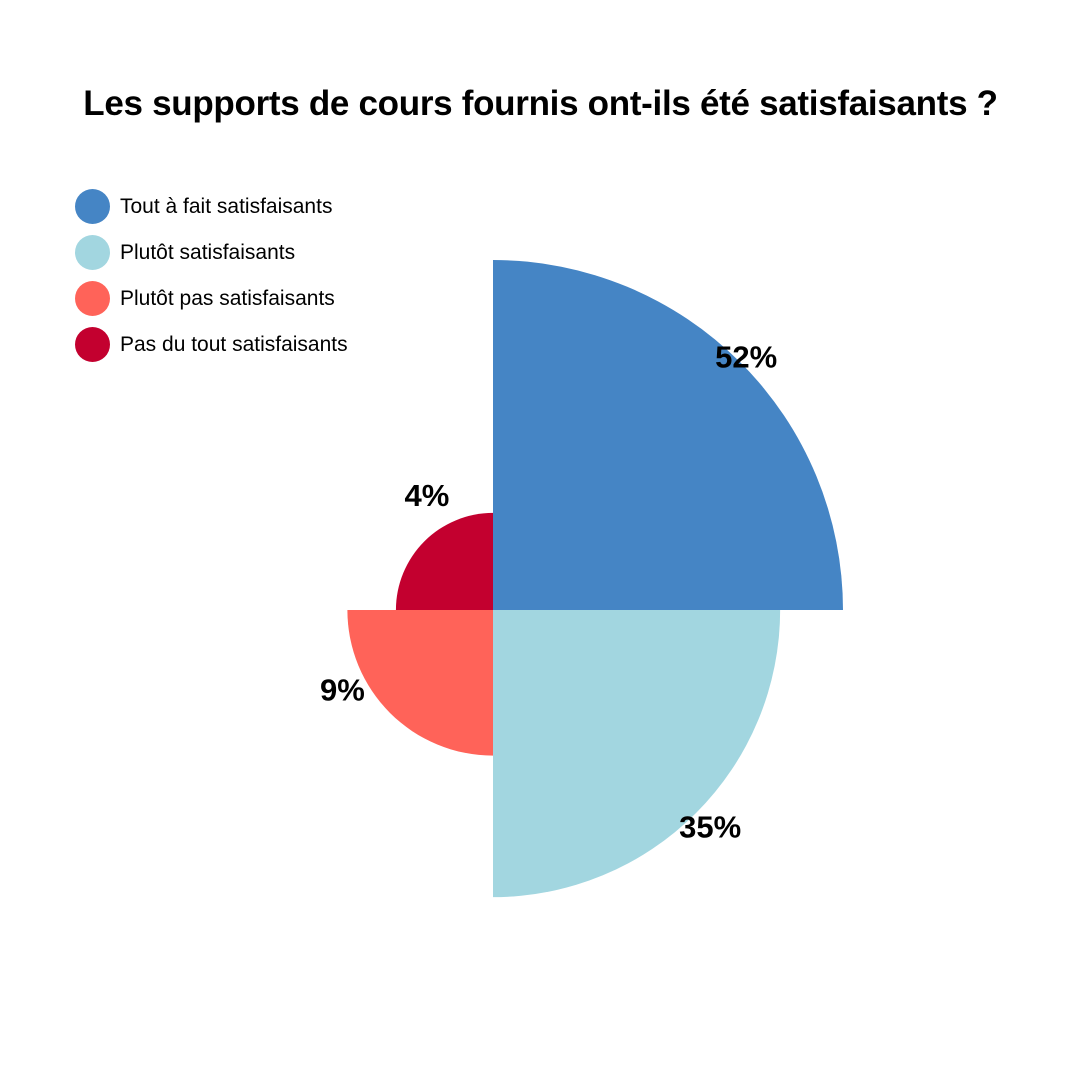 Image resolution: width=1081 pixels, height=1081 pixels. Describe the element at coordinates (234, 344) in the screenshot. I see `legend-label: Pas du tout satisfaisants` at that location.